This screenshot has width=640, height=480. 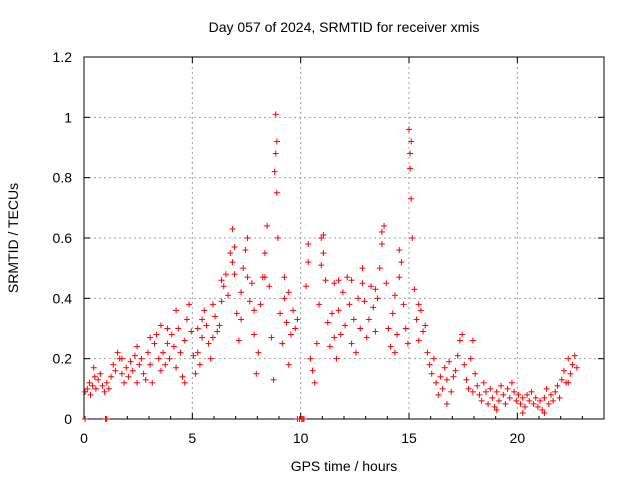 What do you see at coordinates (518, 438) in the screenshot?
I see `x-tick-label: 20` at bounding box center [518, 438].